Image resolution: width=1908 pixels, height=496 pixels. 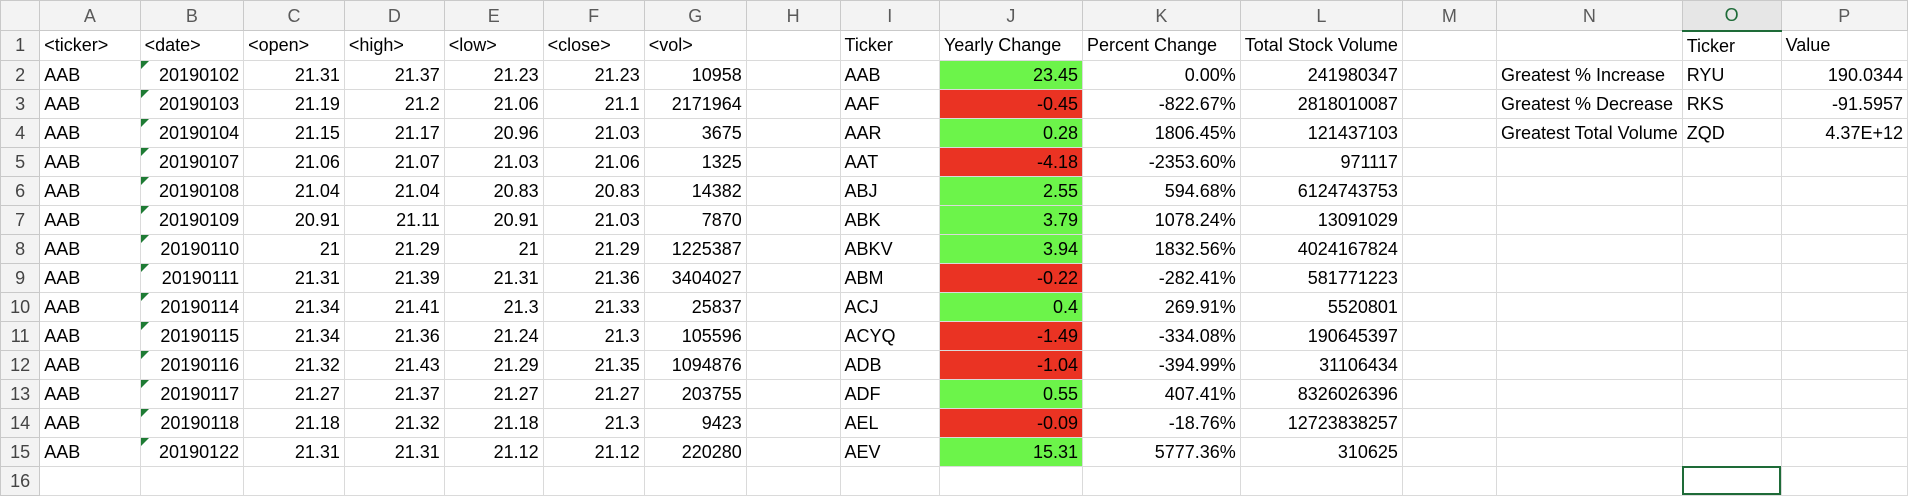 What do you see at coordinates (793, 132) in the screenshot?
I see `cell-h4` at bounding box center [793, 132].